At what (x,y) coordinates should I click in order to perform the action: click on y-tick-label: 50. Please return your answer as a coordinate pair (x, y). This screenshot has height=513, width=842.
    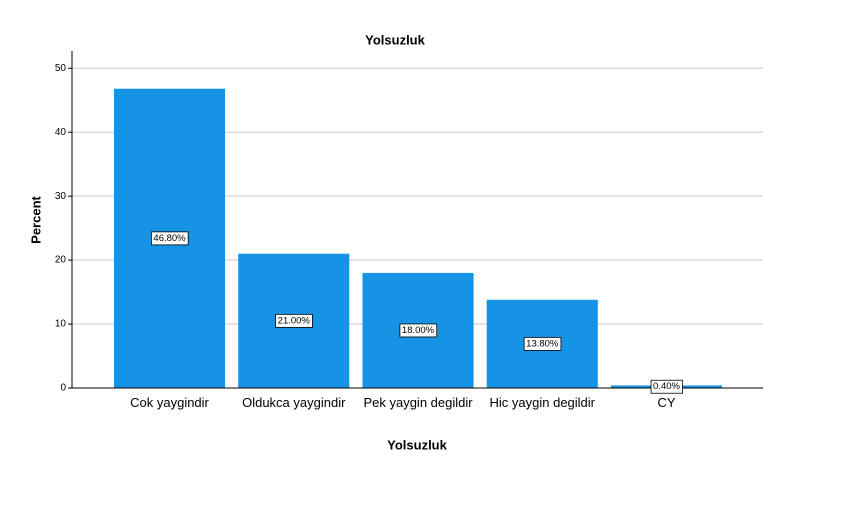
    Looking at the image, I should click on (61, 68).